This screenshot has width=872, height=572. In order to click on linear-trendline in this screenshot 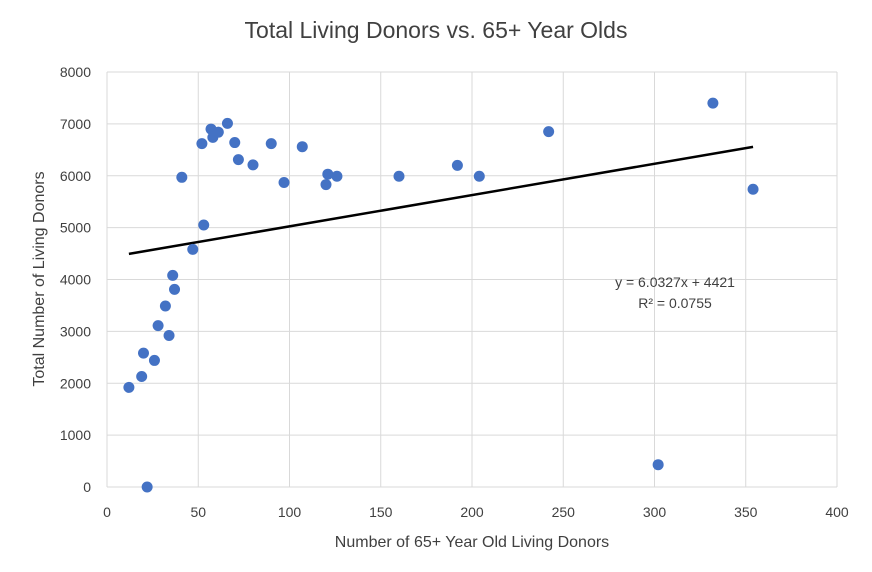, I will do `click(441, 200)`.